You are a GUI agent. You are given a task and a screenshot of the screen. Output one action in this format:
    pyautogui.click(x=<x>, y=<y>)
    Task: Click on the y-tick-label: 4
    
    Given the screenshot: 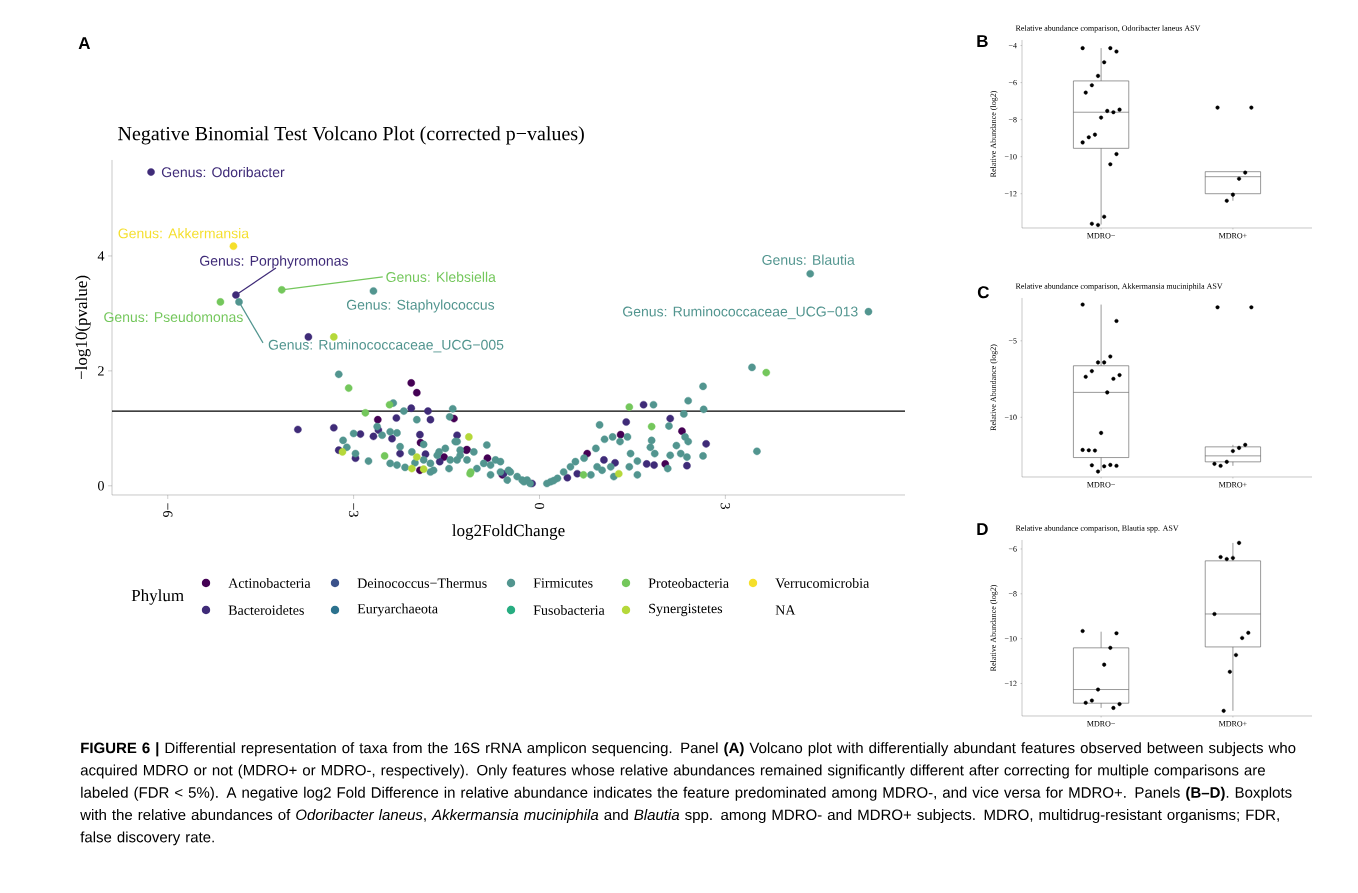 What is the action you would take?
    pyautogui.click(x=101, y=256)
    